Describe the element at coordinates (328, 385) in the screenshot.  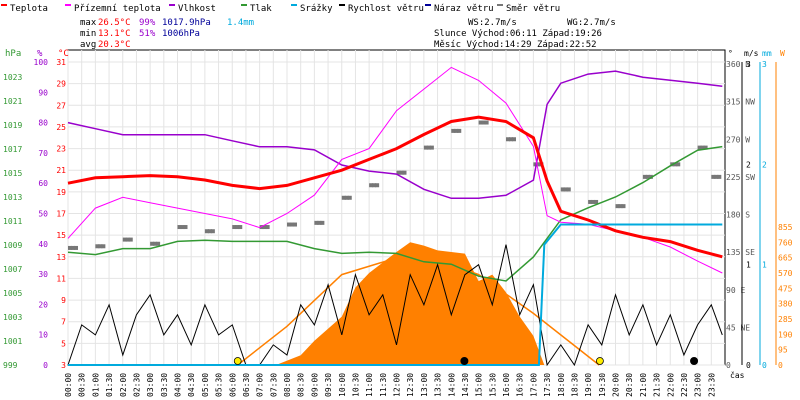
I see `axis-tick-time: 09:30` at that location.